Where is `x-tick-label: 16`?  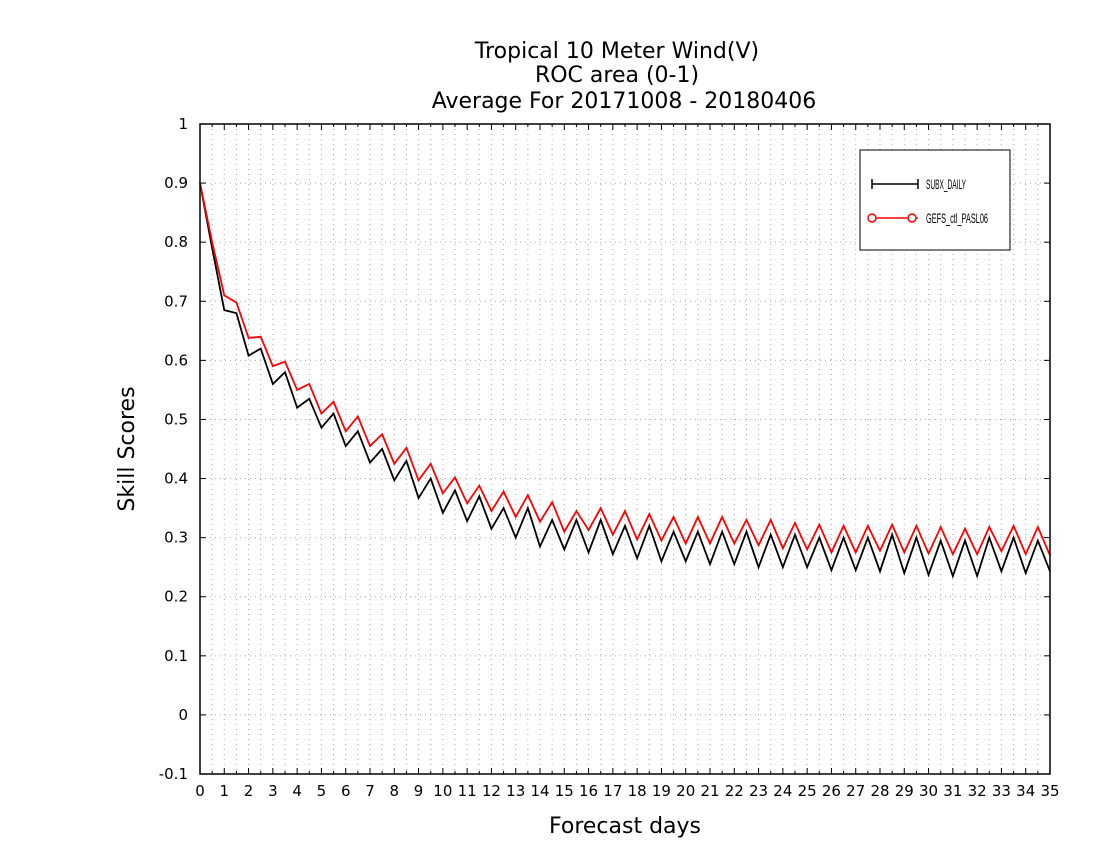
x-tick-label: 16 is located at coordinates (588, 791).